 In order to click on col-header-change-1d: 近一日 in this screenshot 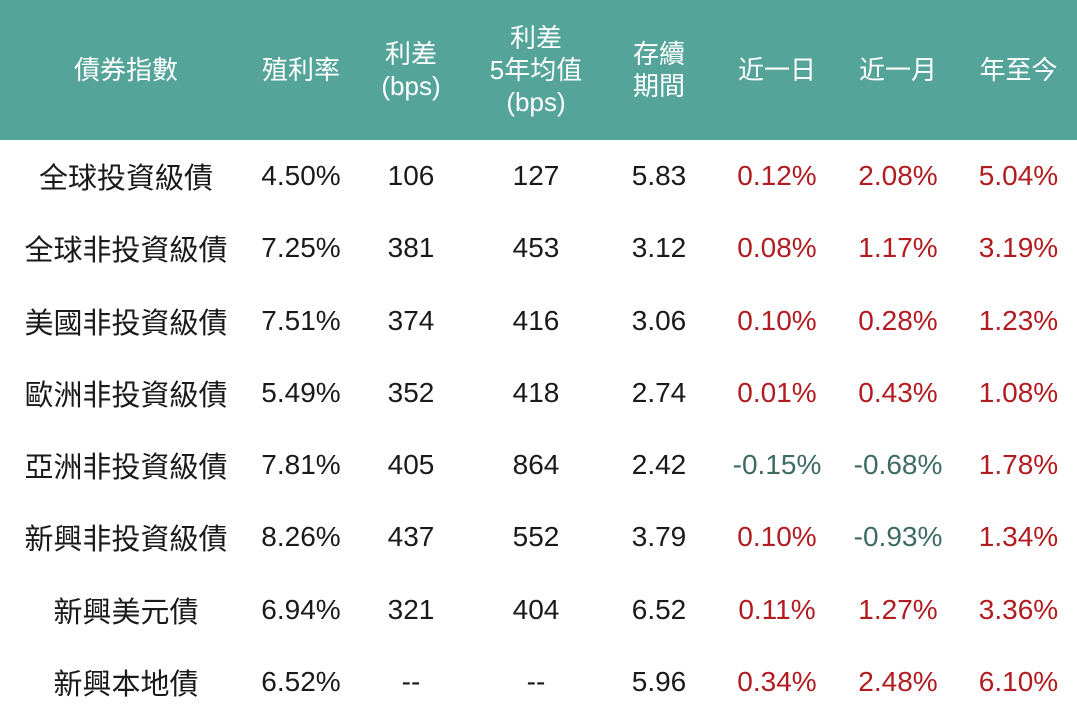, I will do `click(777, 70)`.